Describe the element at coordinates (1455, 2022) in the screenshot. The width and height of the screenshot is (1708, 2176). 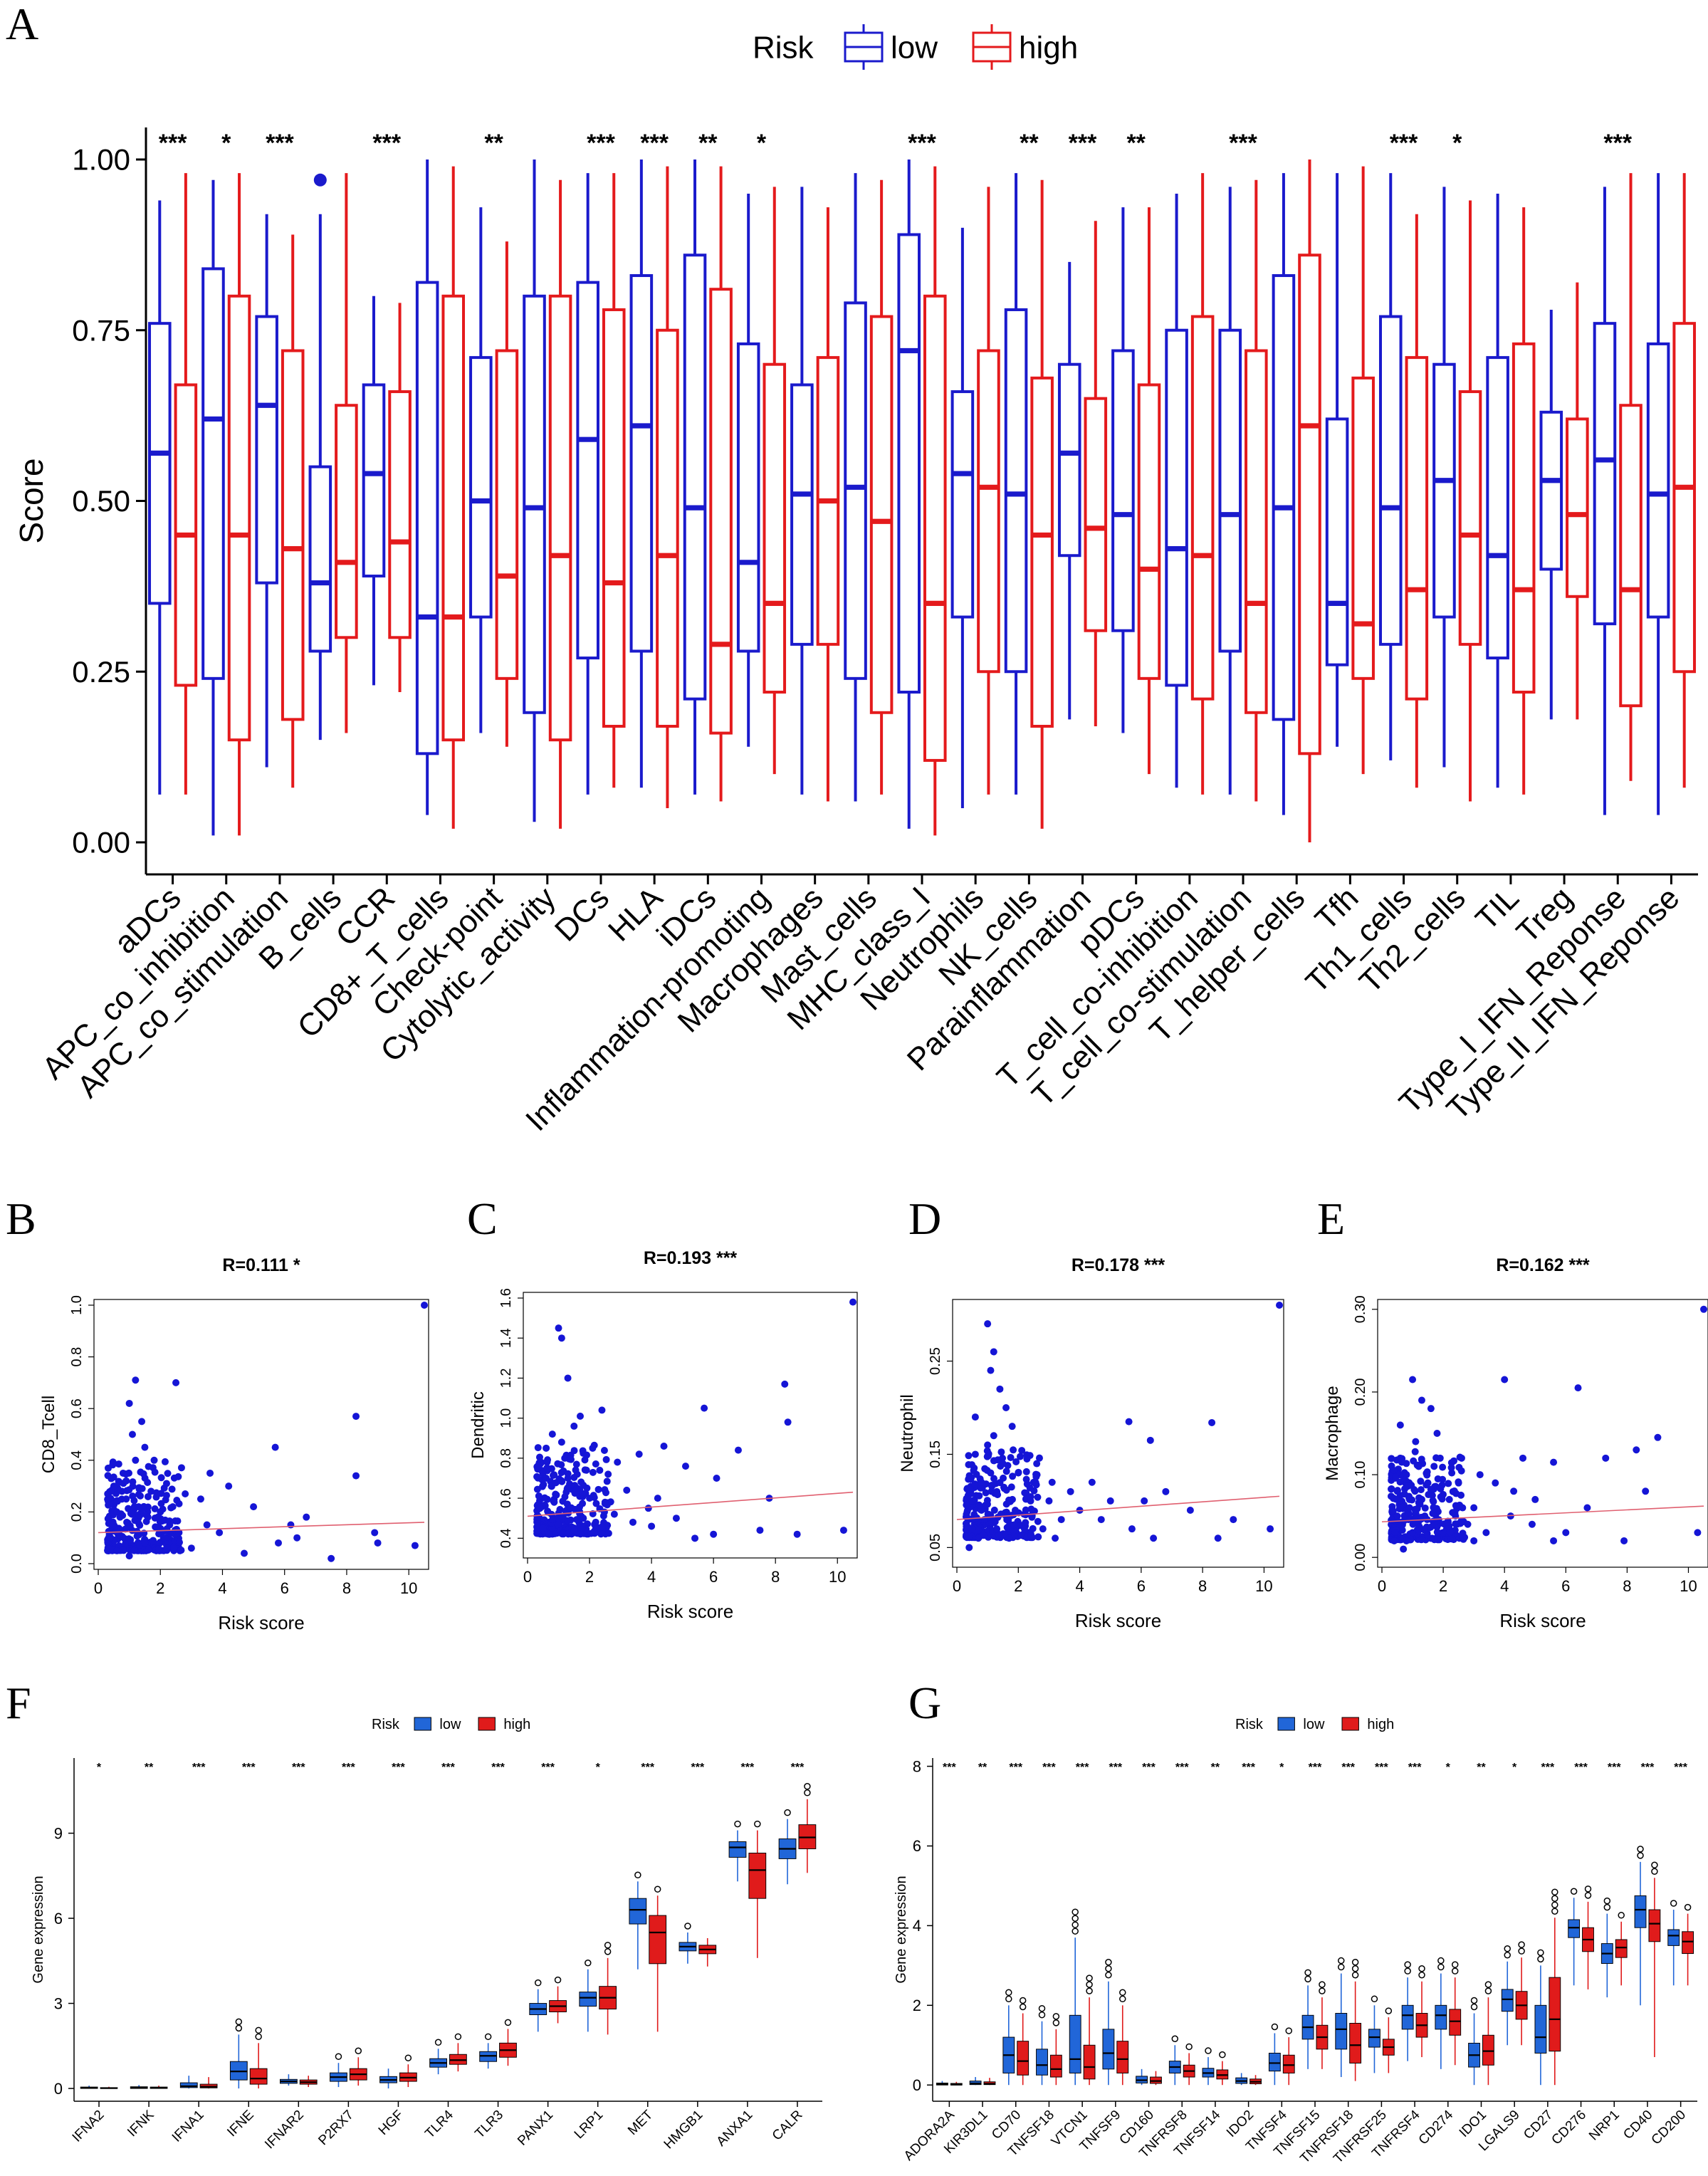
I see `box-high-cd274` at that location.